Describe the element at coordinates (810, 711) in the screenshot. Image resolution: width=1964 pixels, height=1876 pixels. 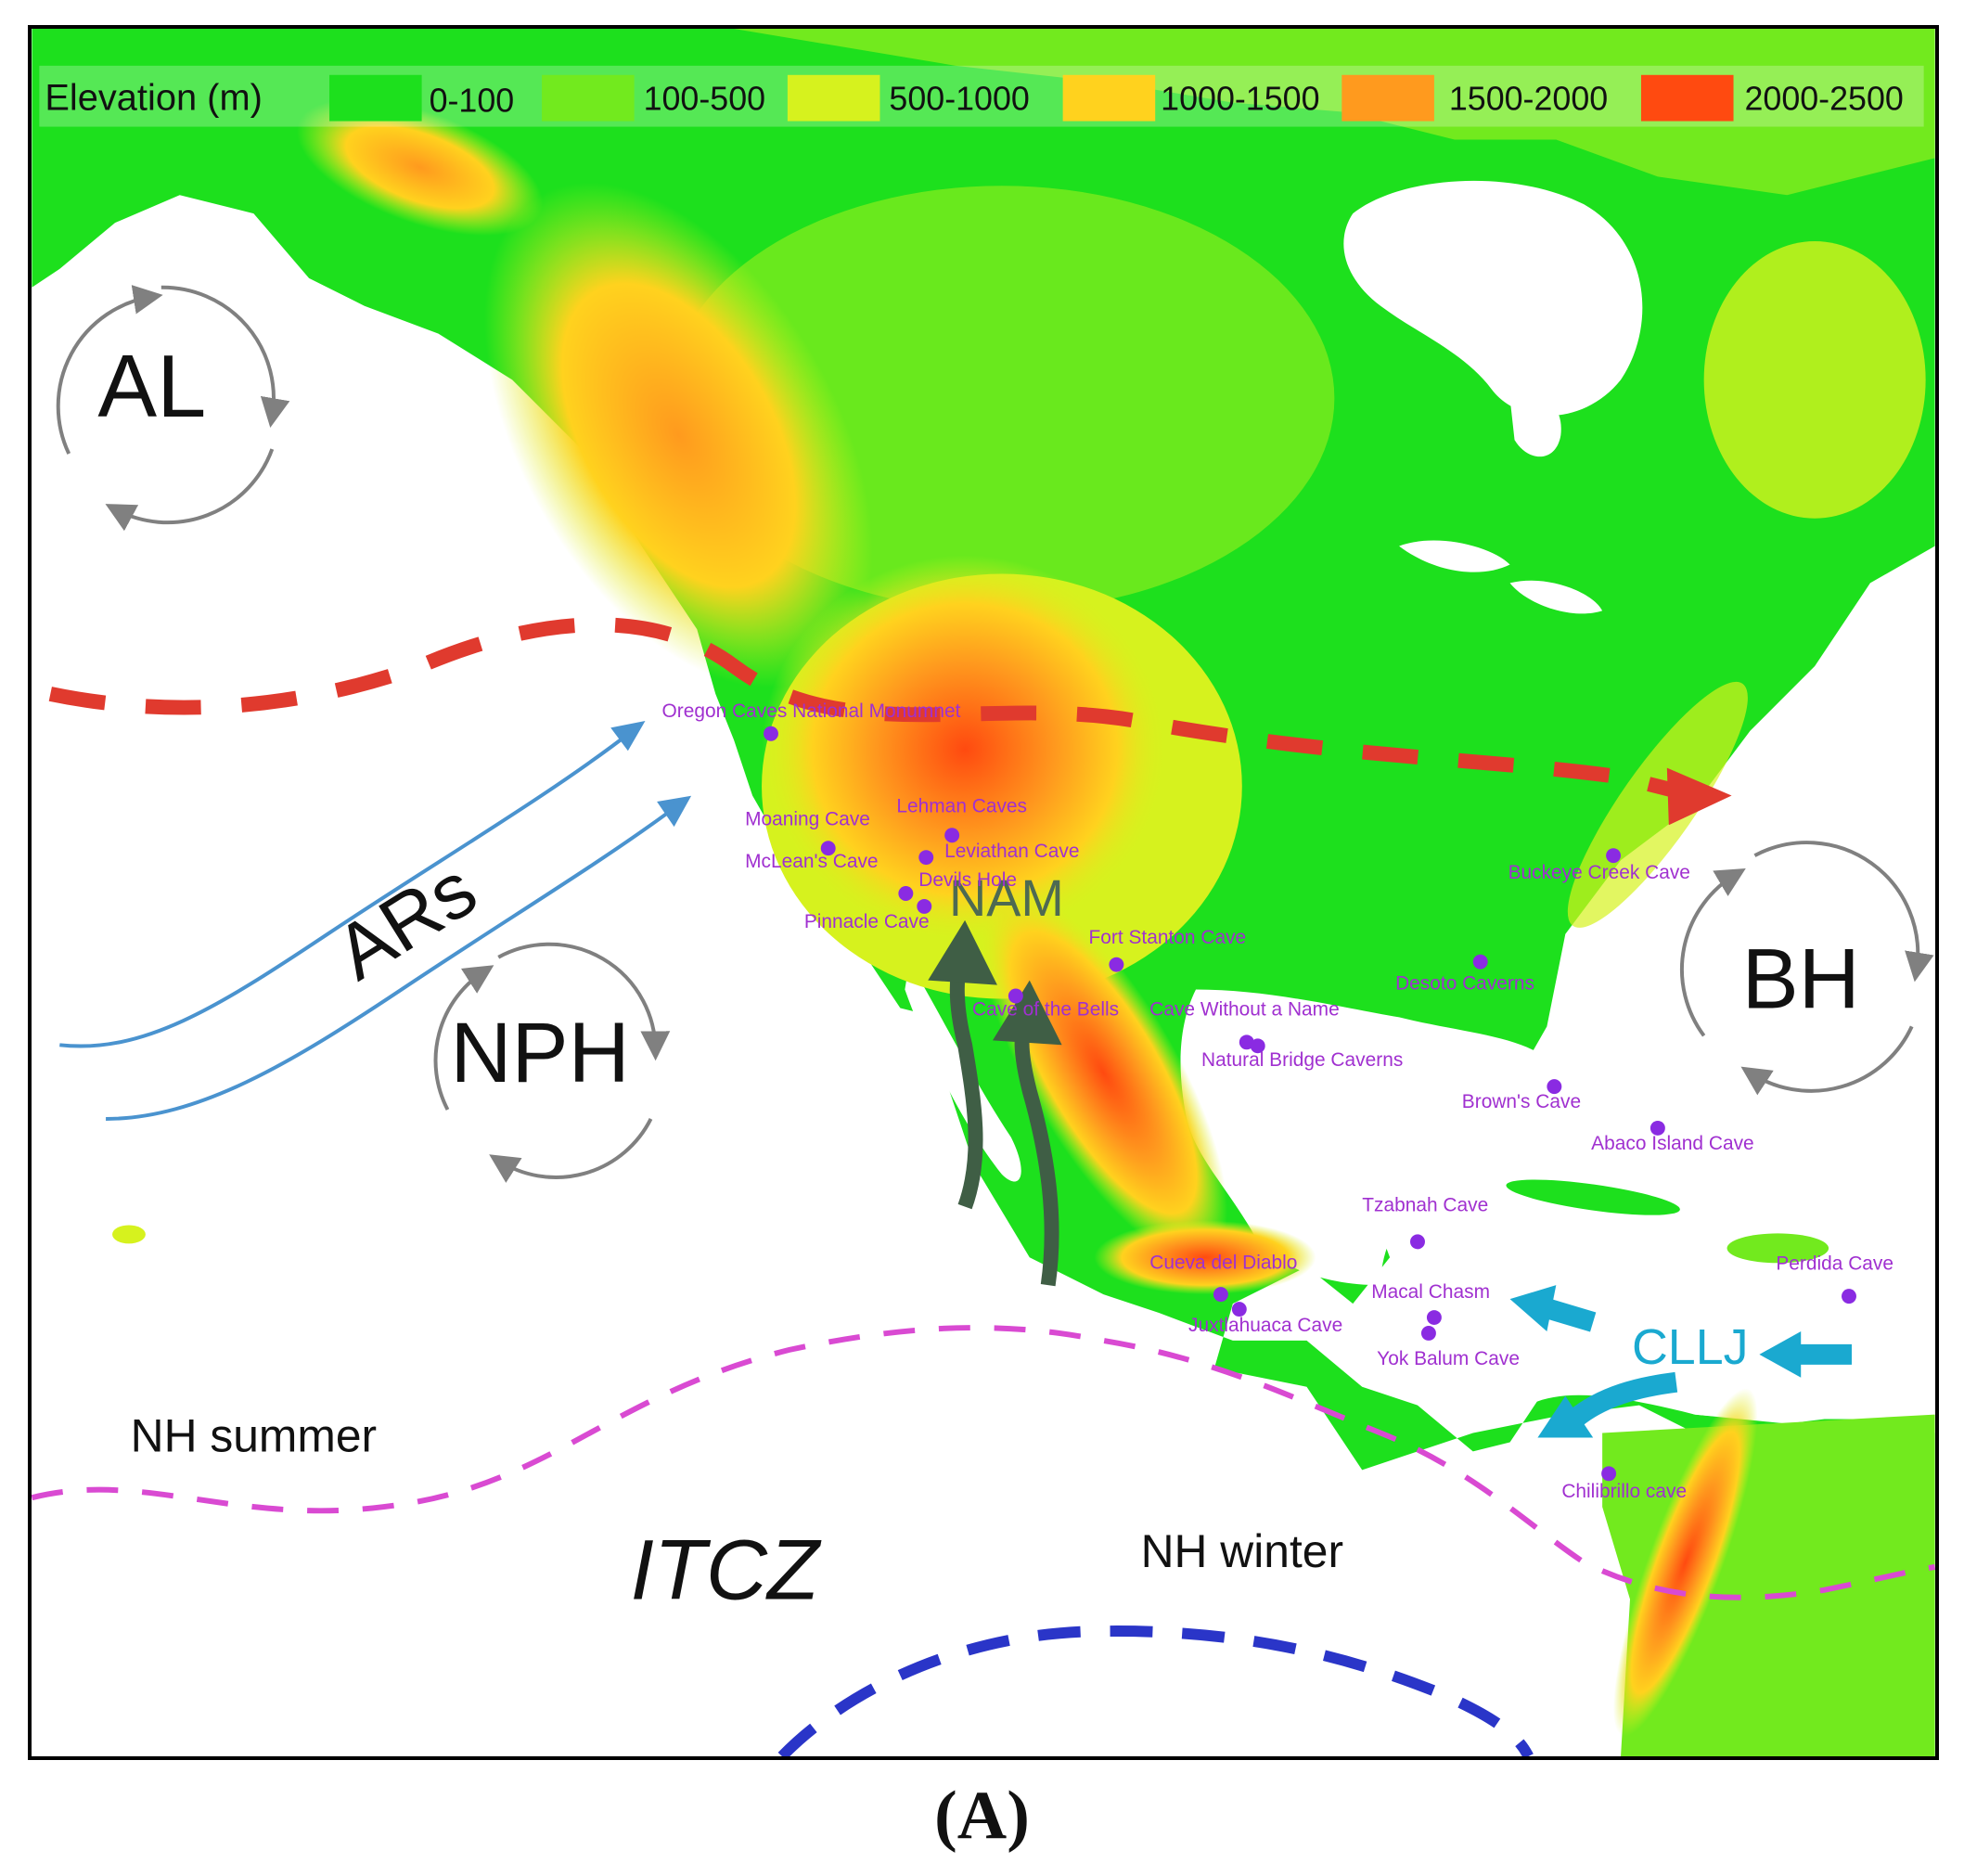
I see `cave-label: Oregon Caves National Monumnet` at that location.